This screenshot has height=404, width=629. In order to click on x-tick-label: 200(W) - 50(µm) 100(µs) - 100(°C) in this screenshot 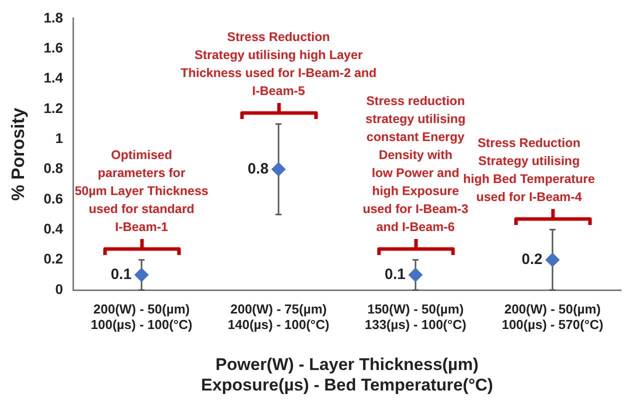, I will do `click(141, 316)`.